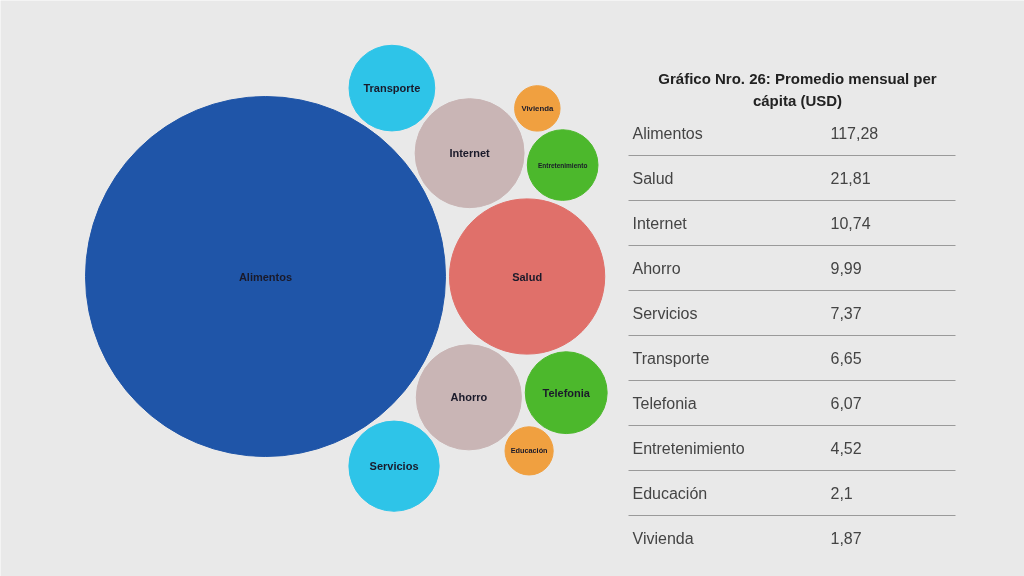 This screenshot has width=1024, height=576. What do you see at coordinates (850, 223) in the screenshot?
I see `data-label: 10,74` at bounding box center [850, 223].